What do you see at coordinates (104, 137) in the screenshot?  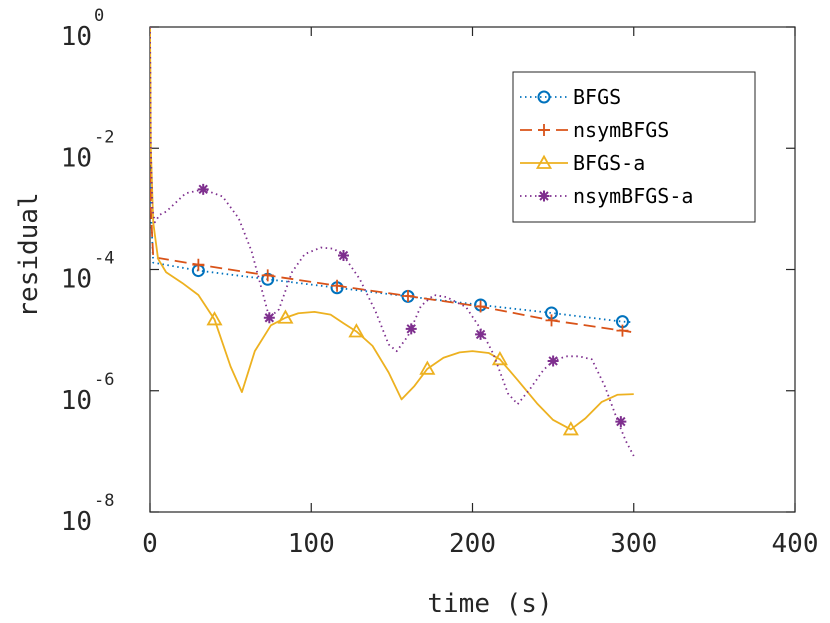 I see `y-tick-exponent: -2` at bounding box center [104, 137].